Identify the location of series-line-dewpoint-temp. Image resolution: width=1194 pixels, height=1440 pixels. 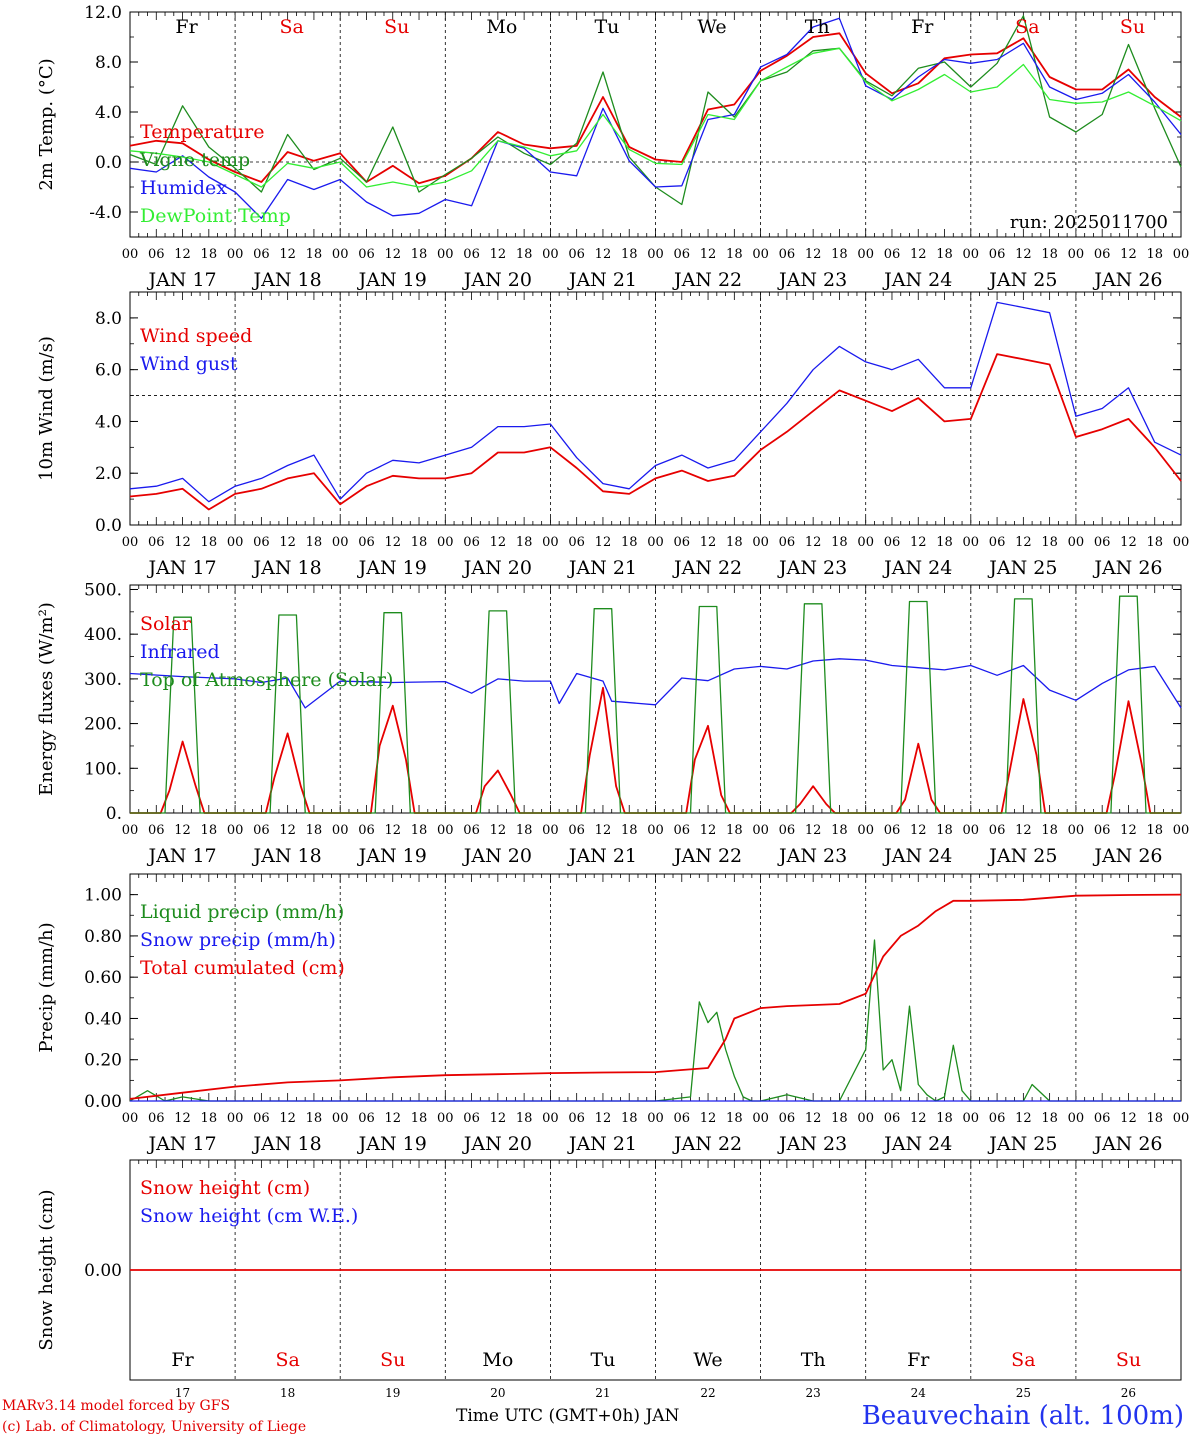
(655, 117).